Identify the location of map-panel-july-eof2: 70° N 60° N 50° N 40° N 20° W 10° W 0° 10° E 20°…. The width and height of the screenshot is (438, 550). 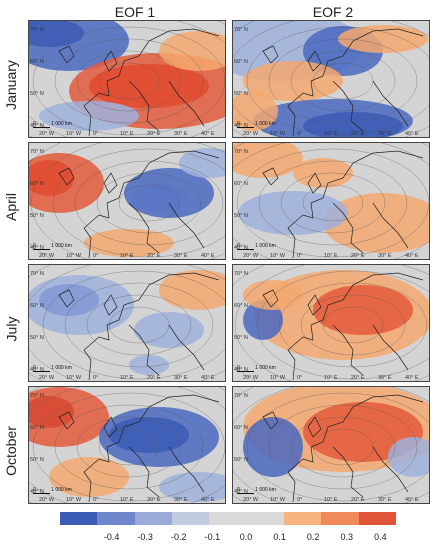
(331, 323).